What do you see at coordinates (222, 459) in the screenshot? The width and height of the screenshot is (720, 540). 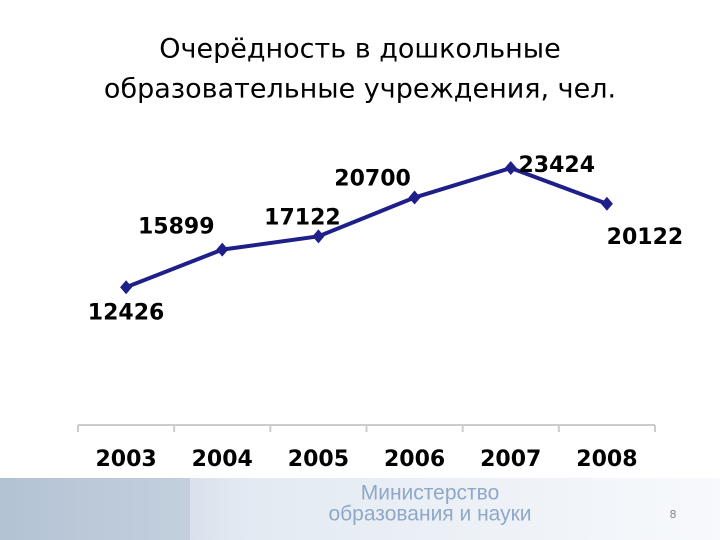 I see `x-tick-label: 2004` at bounding box center [222, 459].